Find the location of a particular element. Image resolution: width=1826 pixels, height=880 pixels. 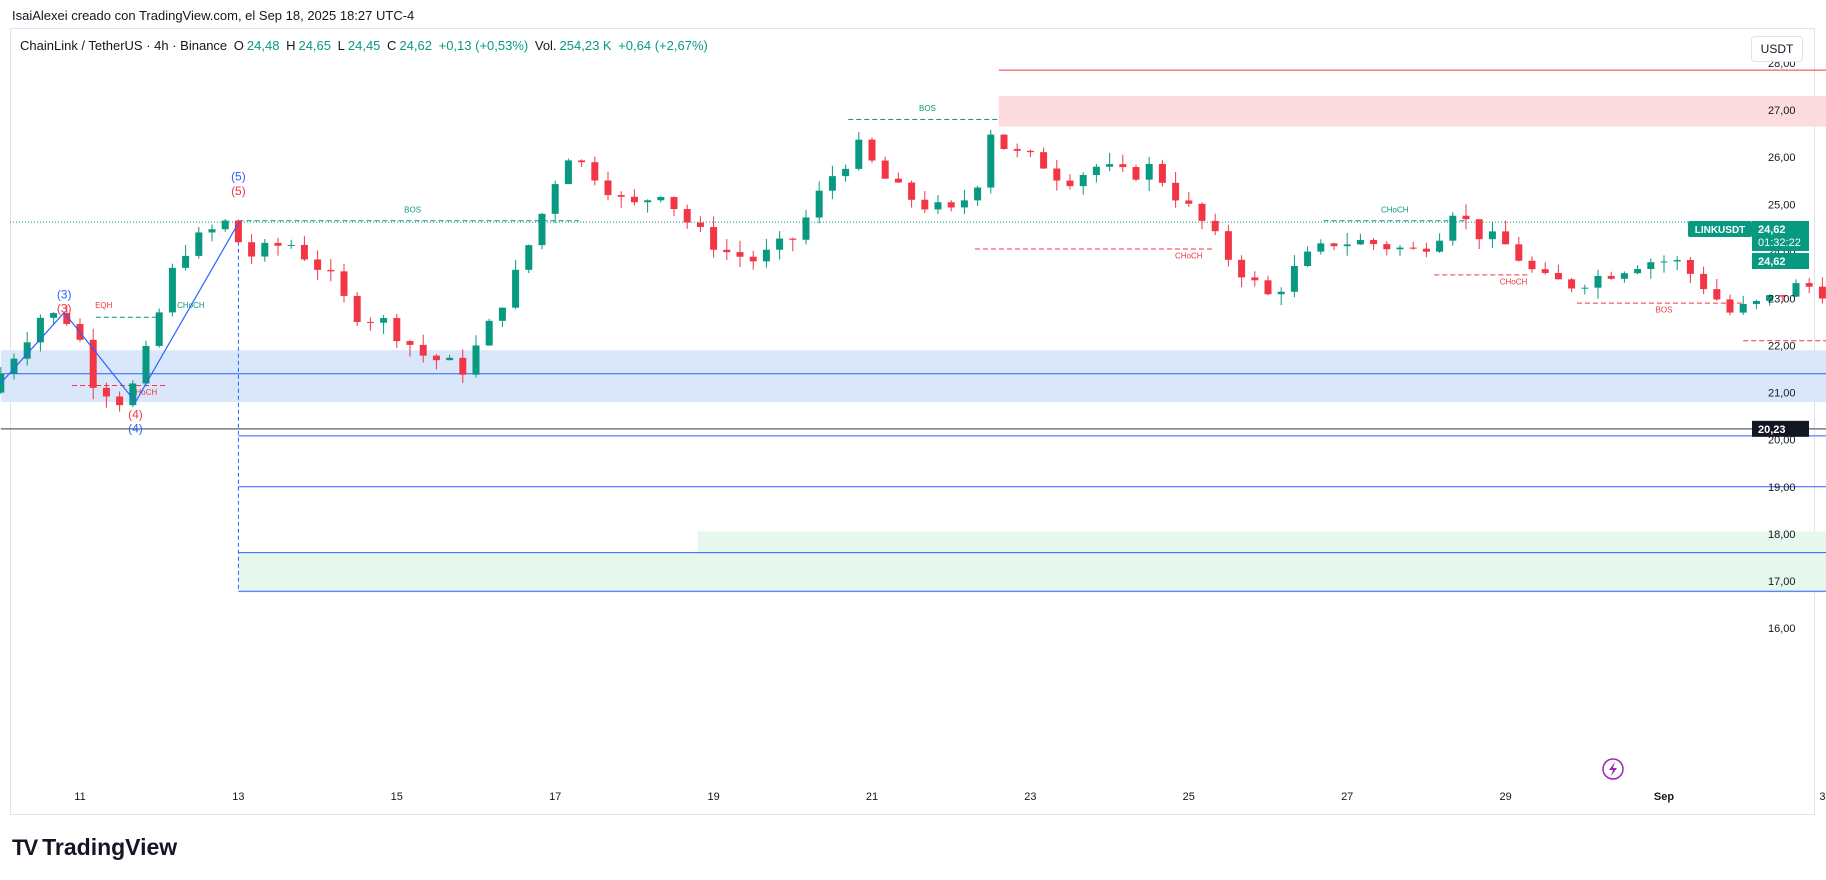

high-value: 24,65 is located at coordinates (315, 45).